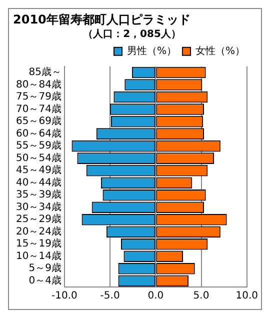 This screenshot has width=270, height=320. I want to click on y-tick-label: 65～69歳, so click(39, 121).